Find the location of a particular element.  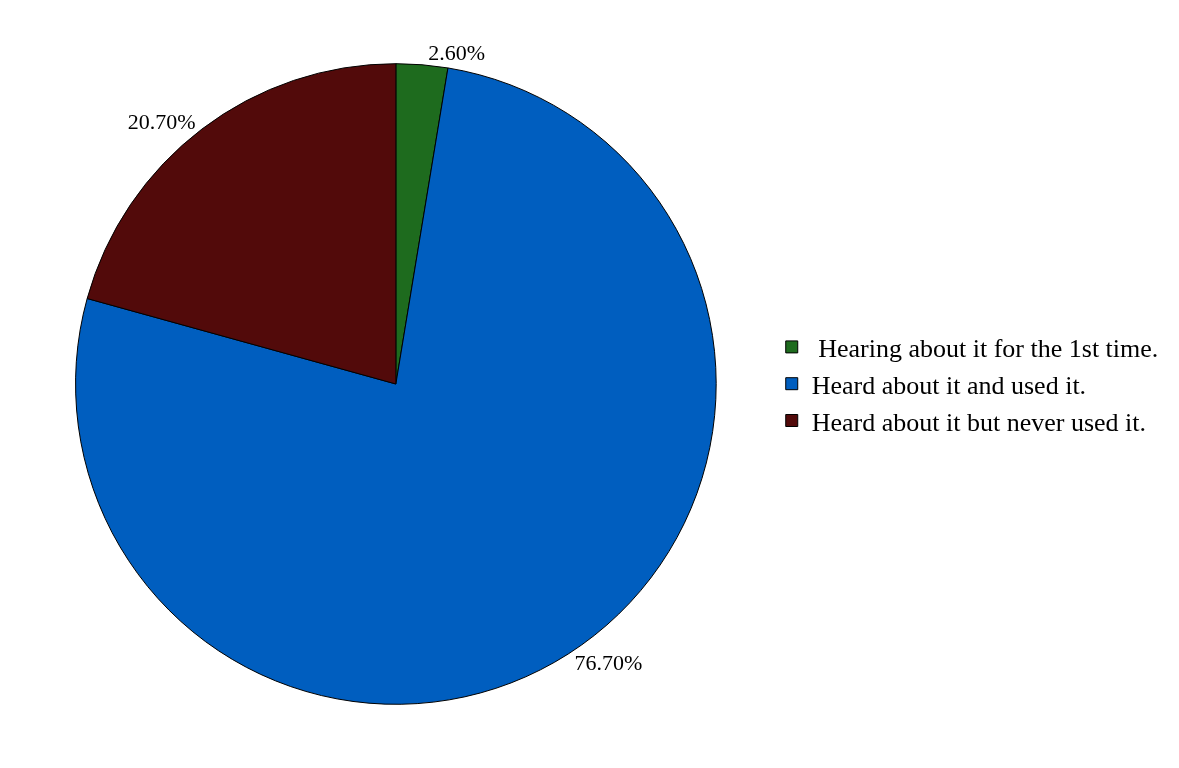

data-label: 76.70% is located at coordinates (608, 663).